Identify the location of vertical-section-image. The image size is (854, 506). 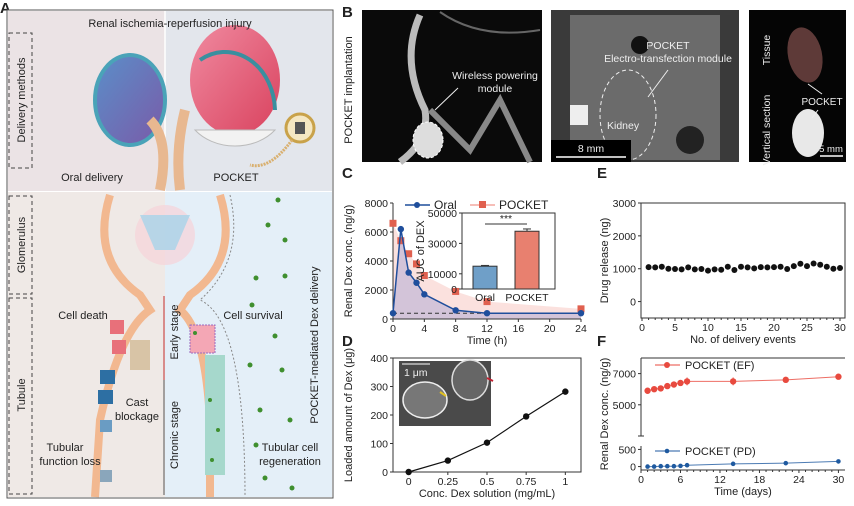
(808, 133).